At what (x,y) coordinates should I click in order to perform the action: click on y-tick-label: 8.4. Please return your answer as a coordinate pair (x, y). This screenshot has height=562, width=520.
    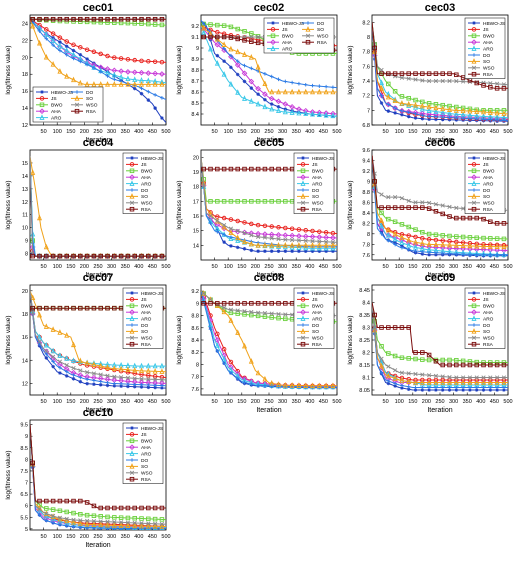
    Looking at the image, I should click on (195, 115).